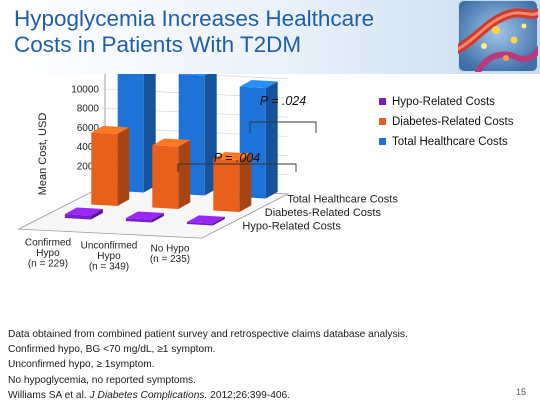  What do you see at coordinates (85, 90) in the screenshot?
I see `y-tick-label: 10000` at bounding box center [85, 90].